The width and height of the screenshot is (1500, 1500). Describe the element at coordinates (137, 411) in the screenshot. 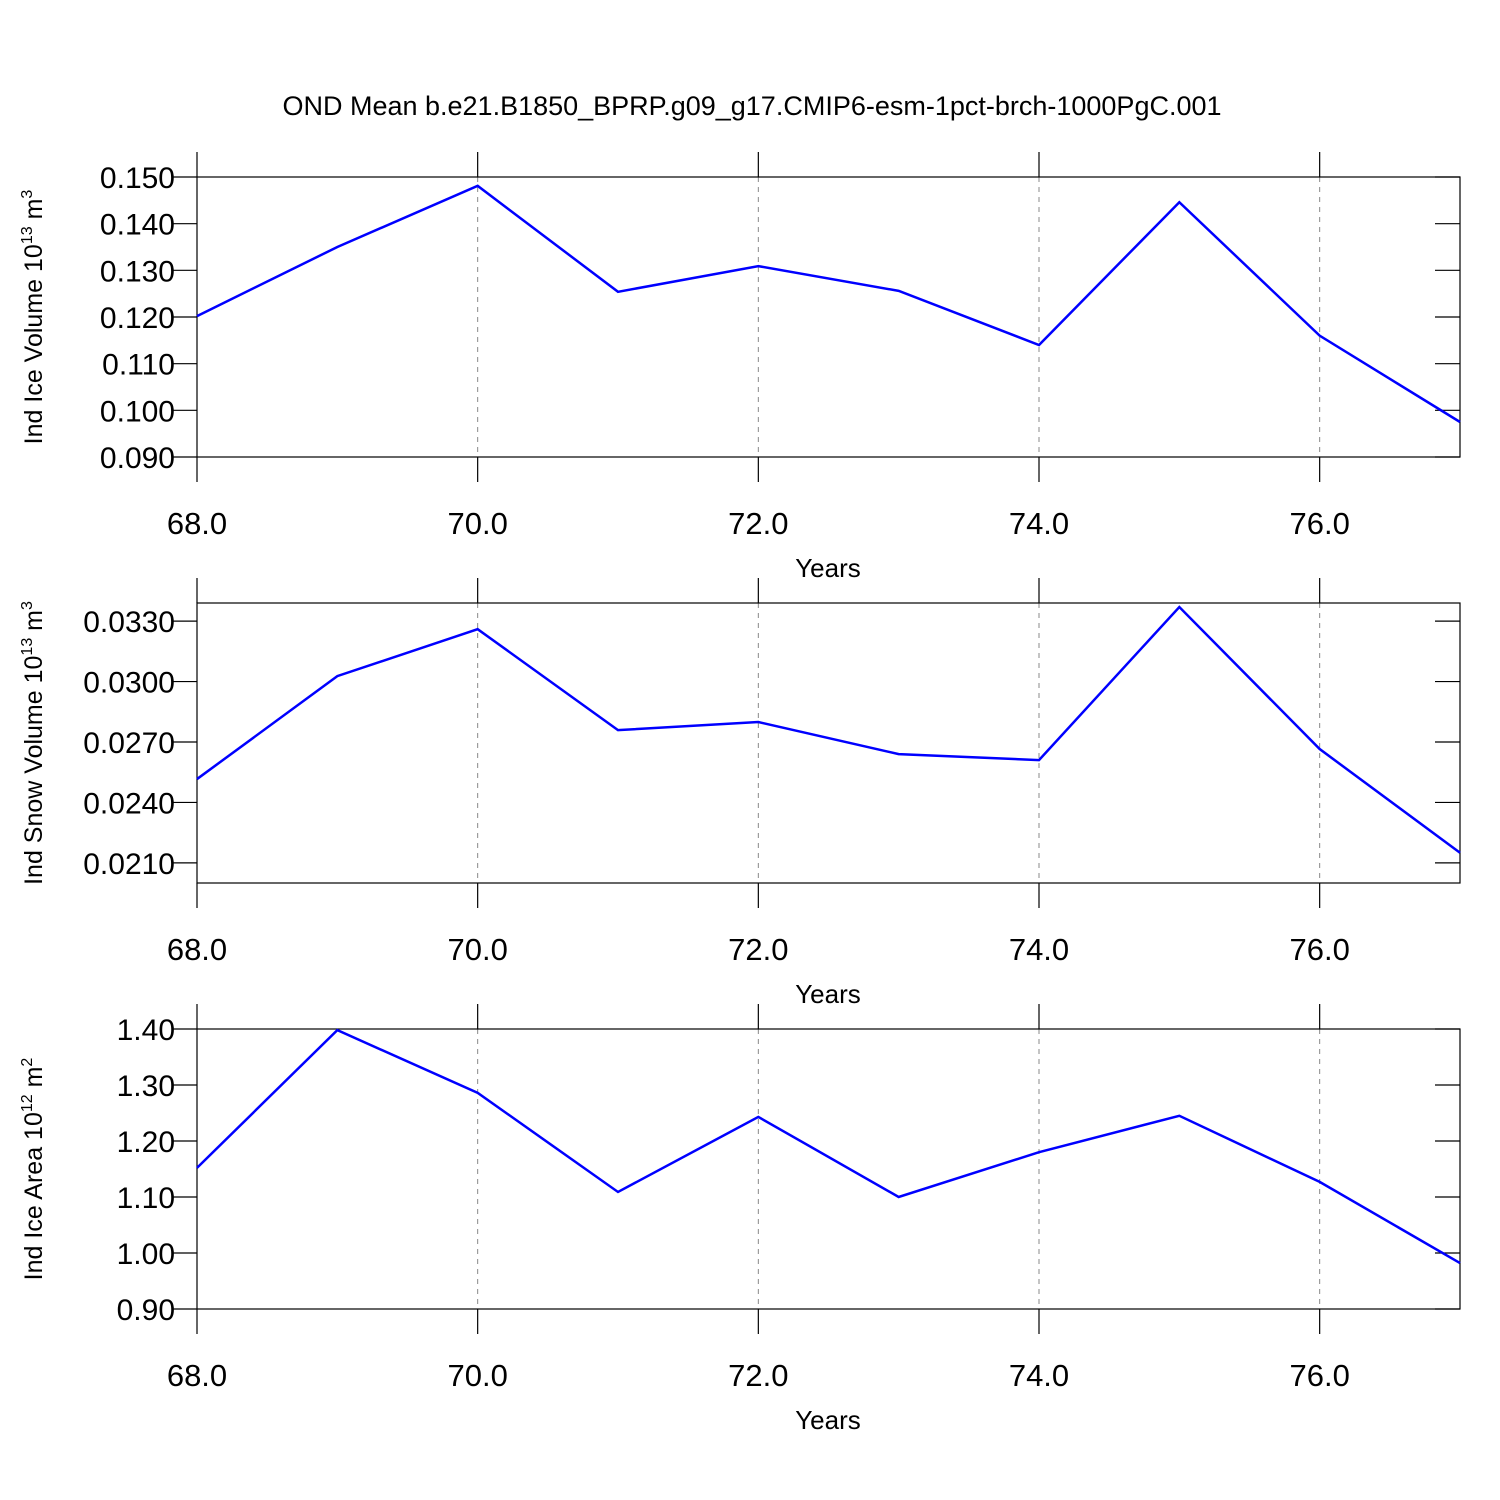

I see `y-tick-label: 0.100` at that location.